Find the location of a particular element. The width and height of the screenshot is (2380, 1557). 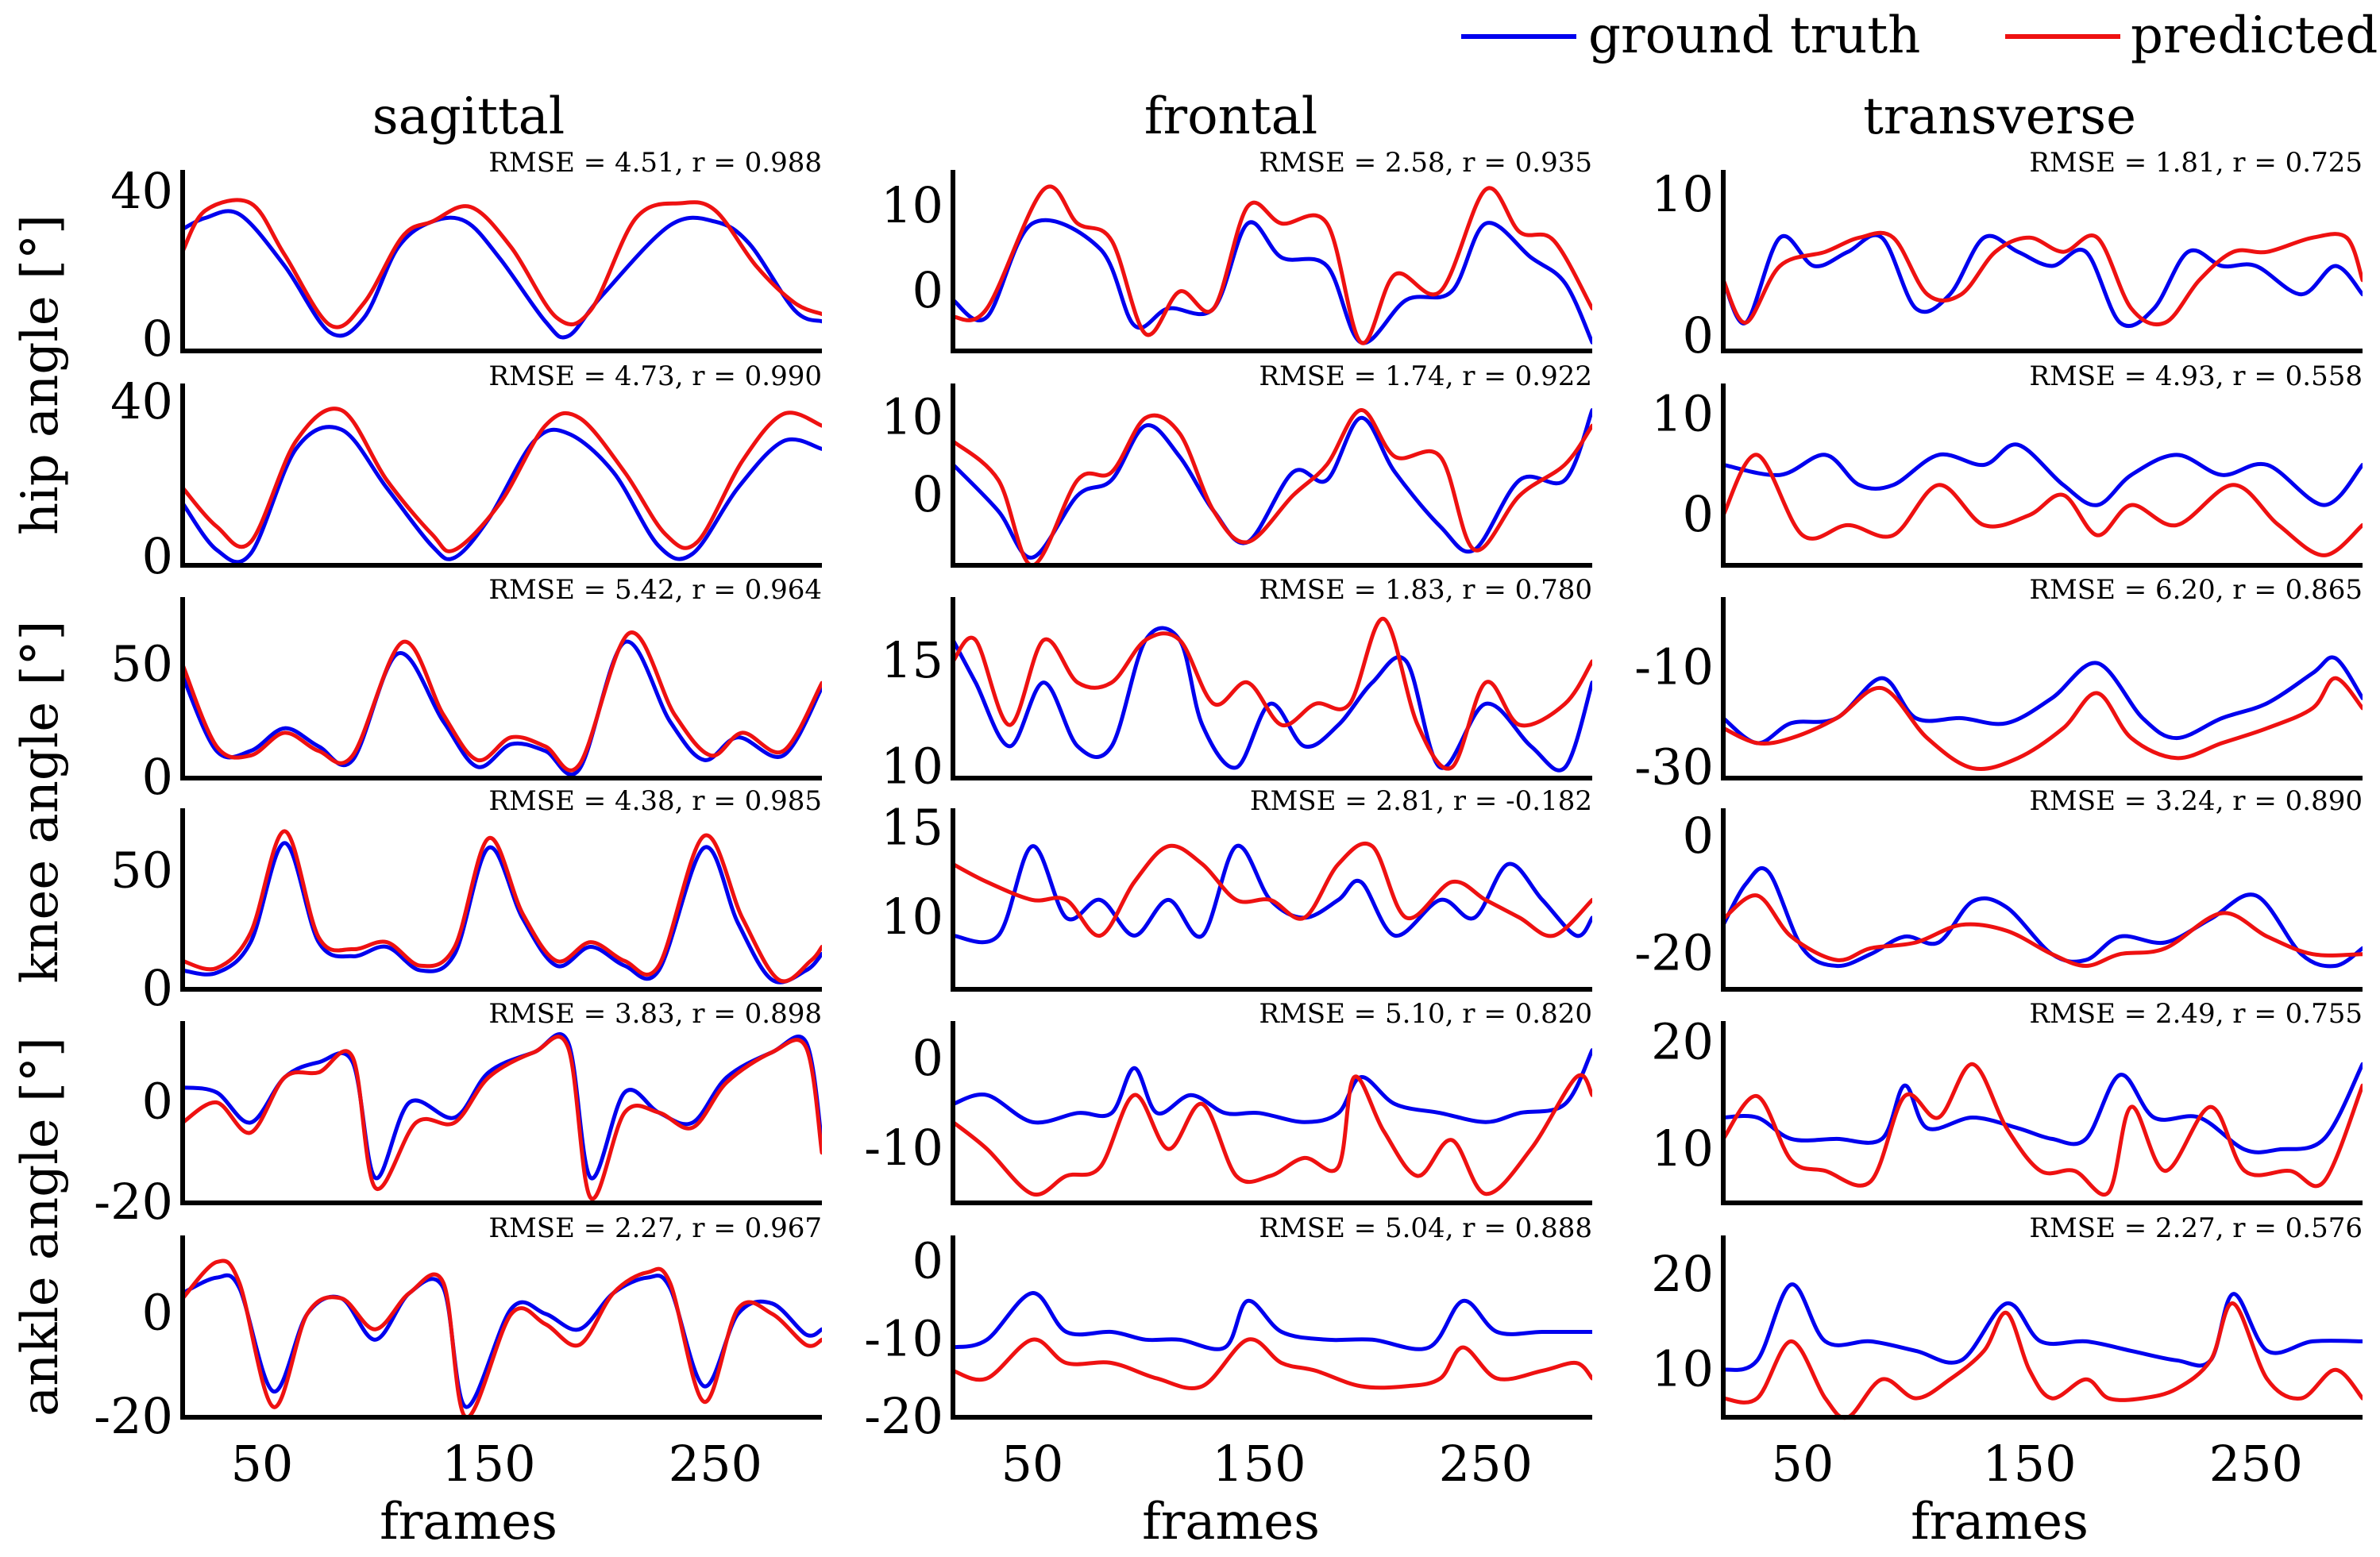

xlabel-col-0: frames is located at coordinates (468, 1522).